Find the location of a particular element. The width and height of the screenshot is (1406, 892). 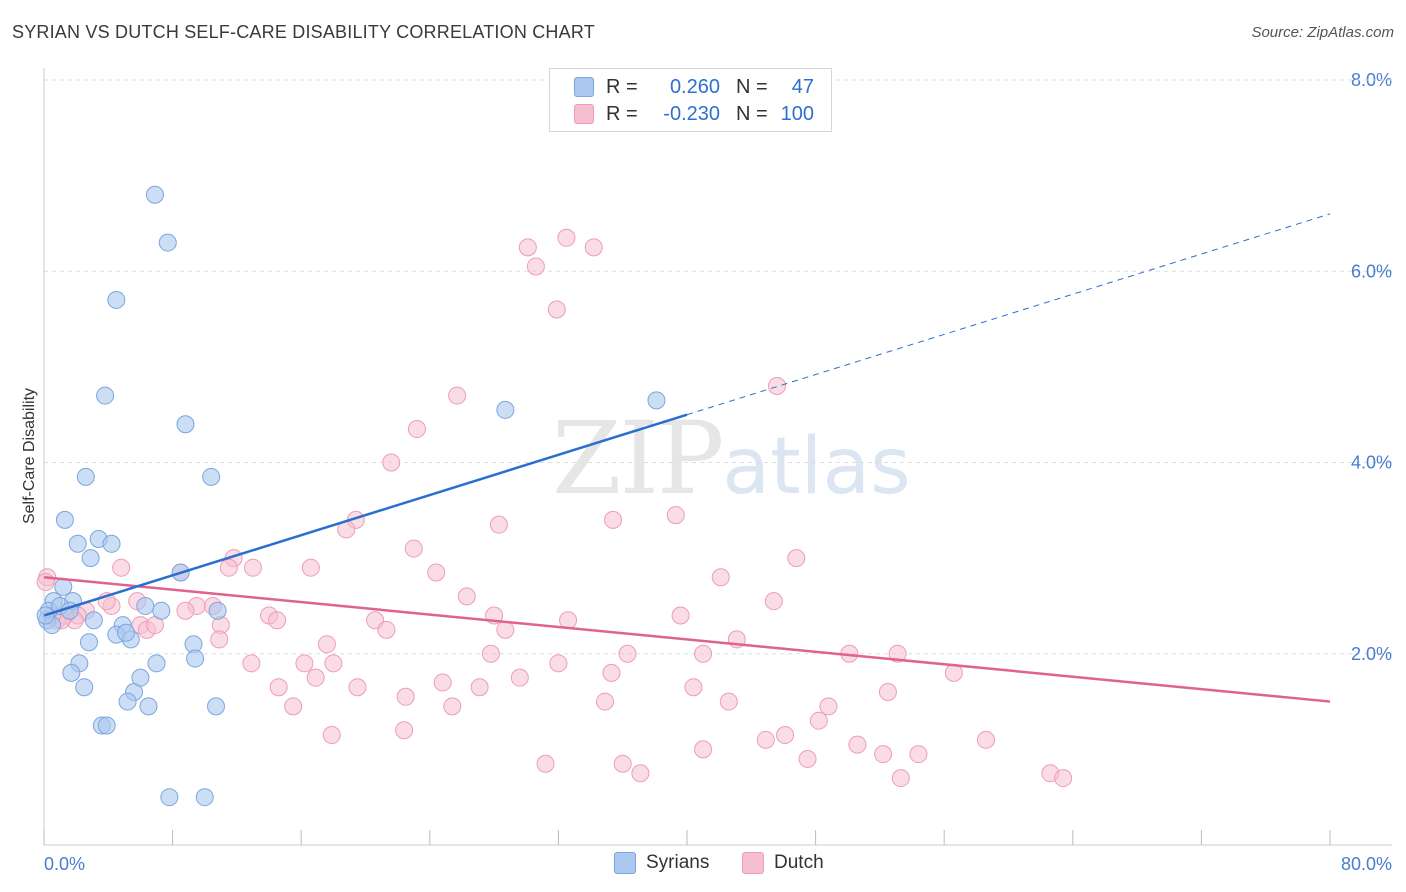

x-tick-label: 0.0% is located at coordinates (64, 864).